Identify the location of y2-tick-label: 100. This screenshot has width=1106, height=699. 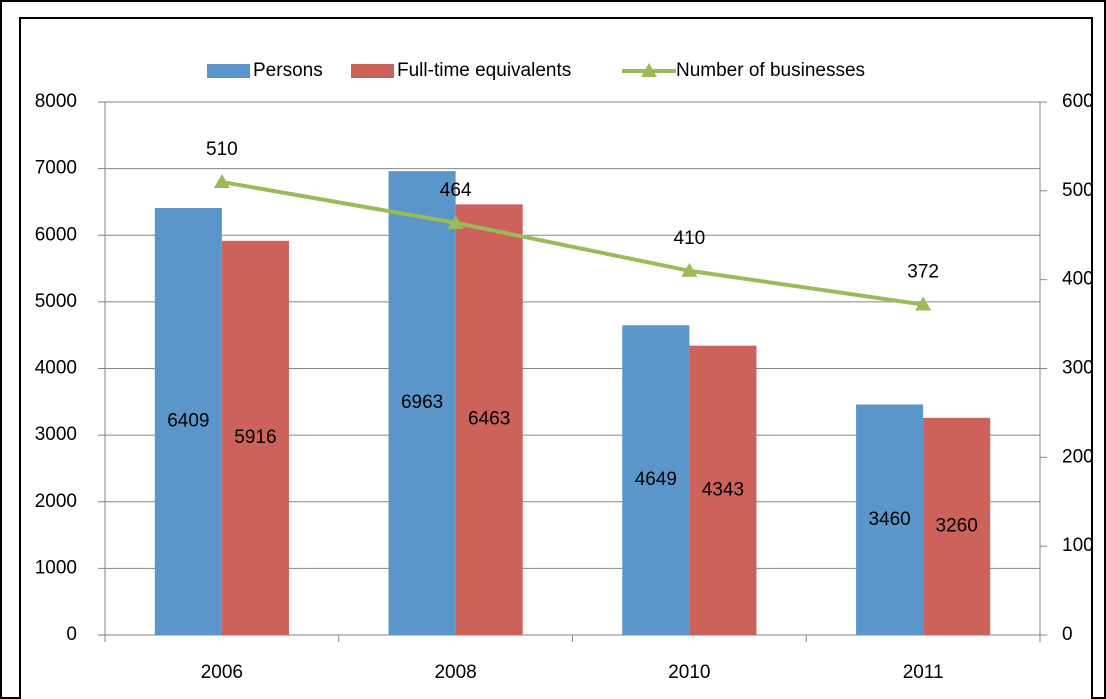
(1078, 545).